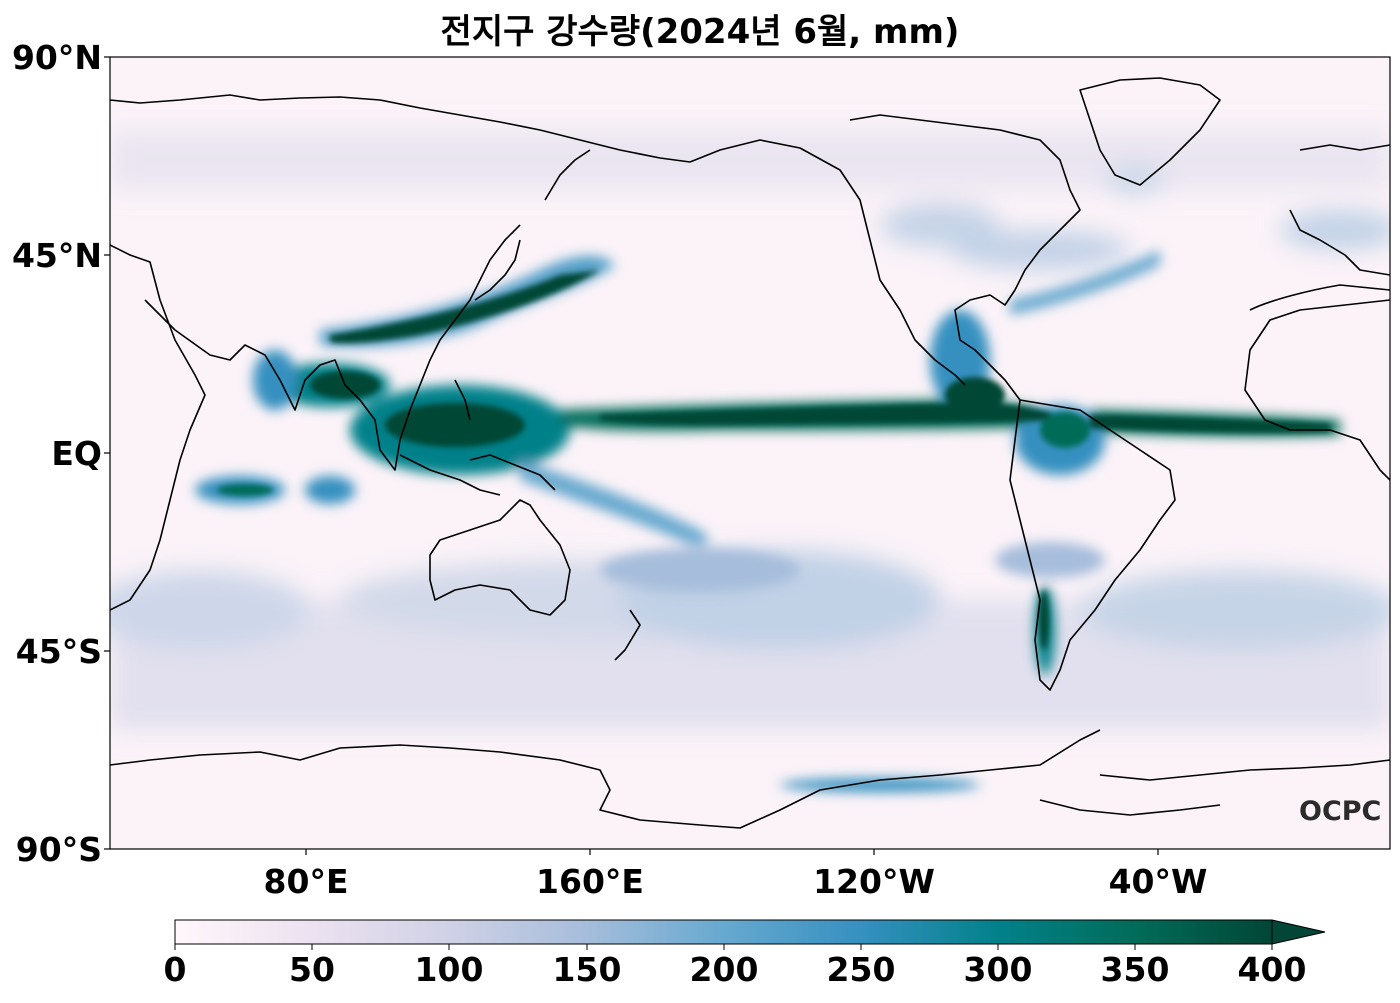 The width and height of the screenshot is (1400, 1003). Describe the element at coordinates (312, 969) in the screenshot. I see `colorbar-label-50: 50` at that location.